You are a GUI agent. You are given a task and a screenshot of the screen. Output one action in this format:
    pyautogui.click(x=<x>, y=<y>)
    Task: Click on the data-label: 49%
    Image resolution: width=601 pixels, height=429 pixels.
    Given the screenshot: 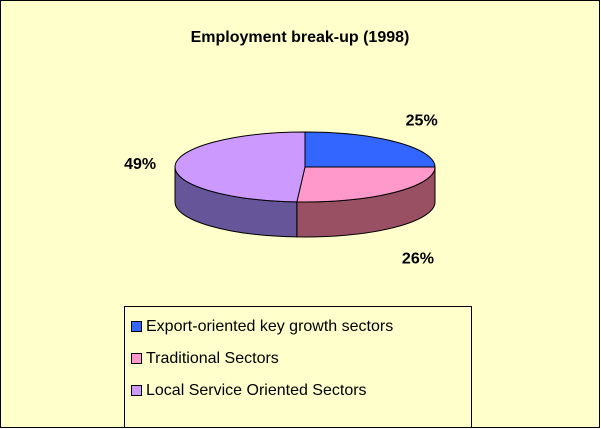 What is the action you would take?
    pyautogui.click(x=140, y=164)
    